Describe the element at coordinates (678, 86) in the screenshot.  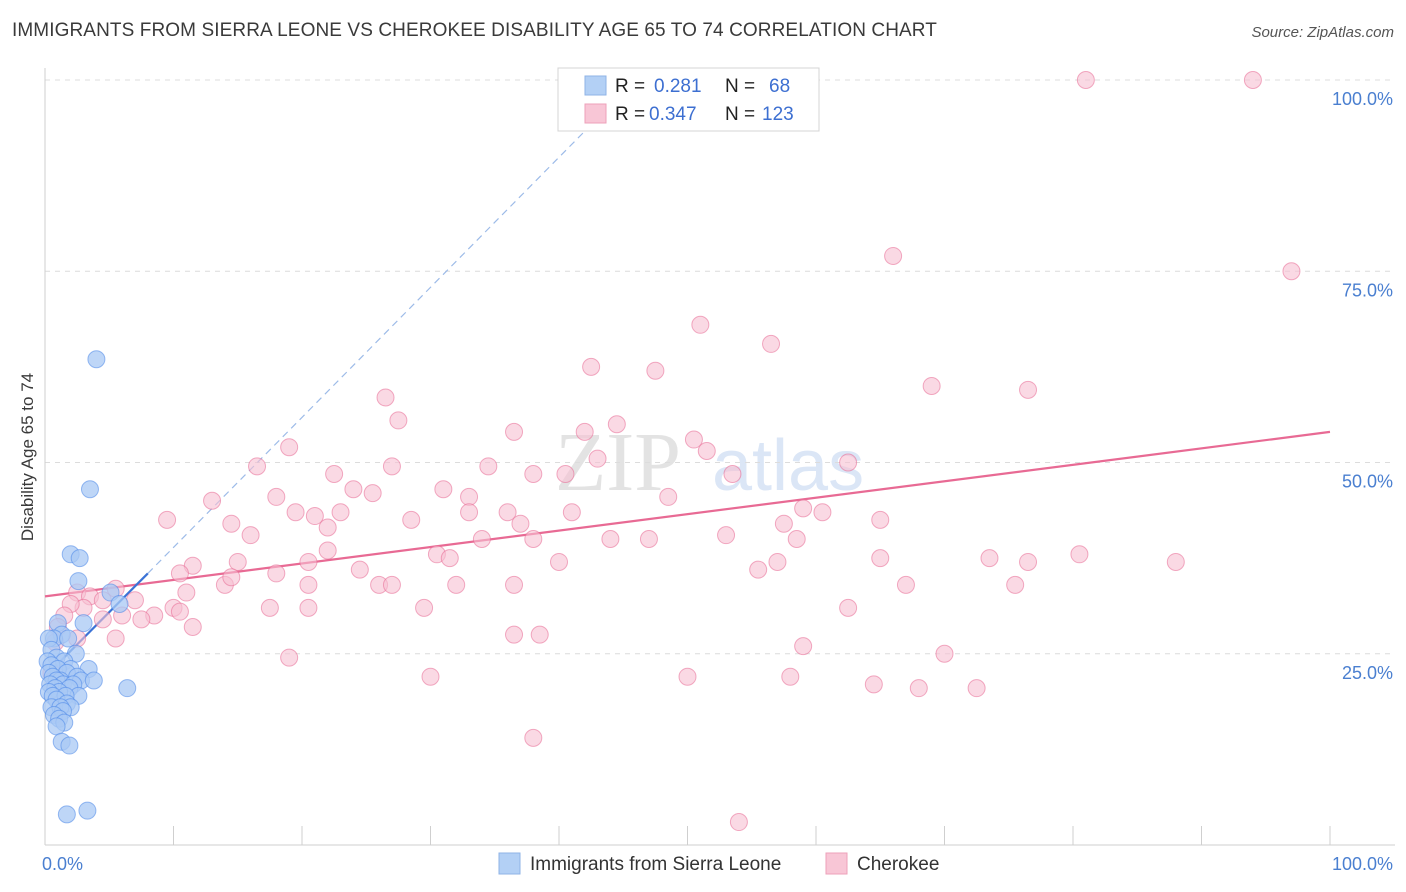
I see `legend-r-value-1: 0.281` at that location.